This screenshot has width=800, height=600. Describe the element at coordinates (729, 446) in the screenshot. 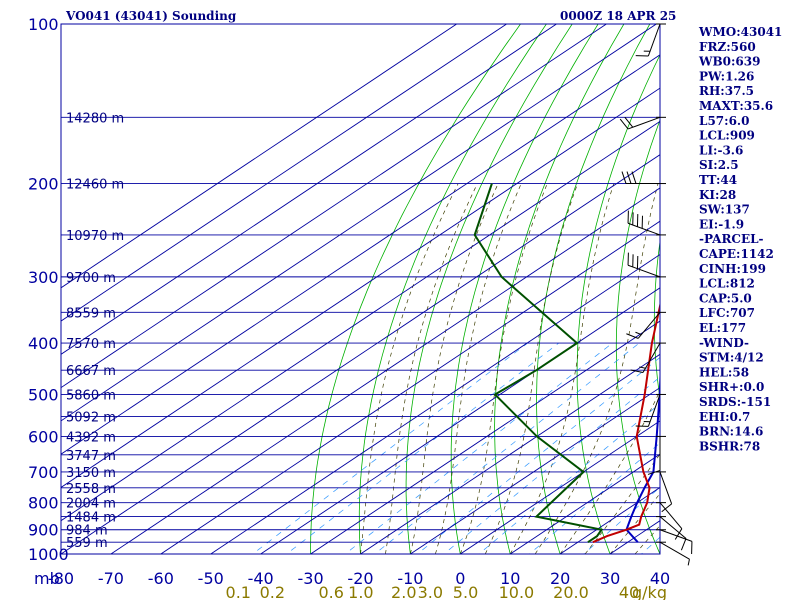

I see `index-item: BSHR:78` at that location.